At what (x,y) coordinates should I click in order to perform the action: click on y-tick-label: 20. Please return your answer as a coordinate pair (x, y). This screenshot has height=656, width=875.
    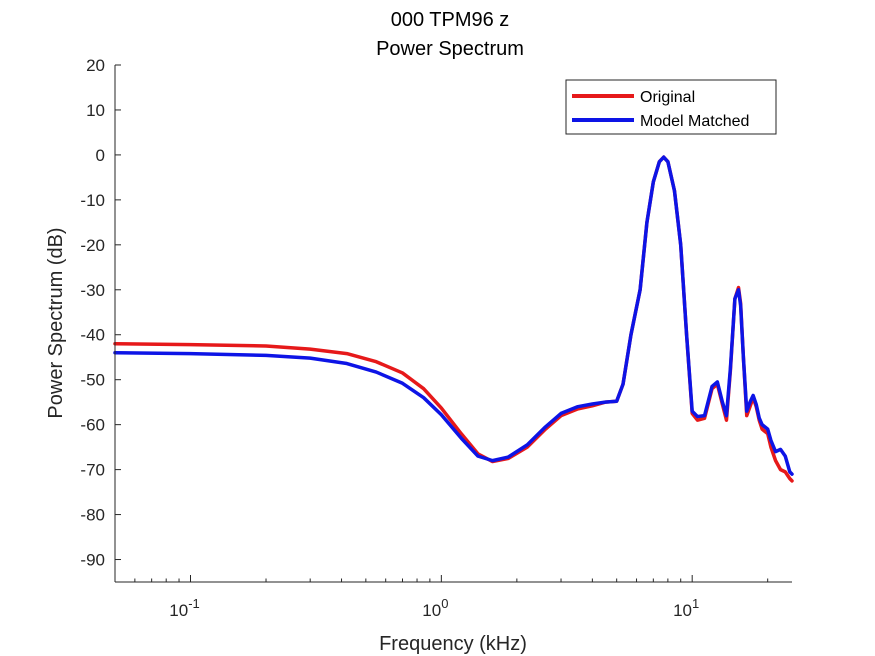
    Looking at the image, I should click on (95, 65).